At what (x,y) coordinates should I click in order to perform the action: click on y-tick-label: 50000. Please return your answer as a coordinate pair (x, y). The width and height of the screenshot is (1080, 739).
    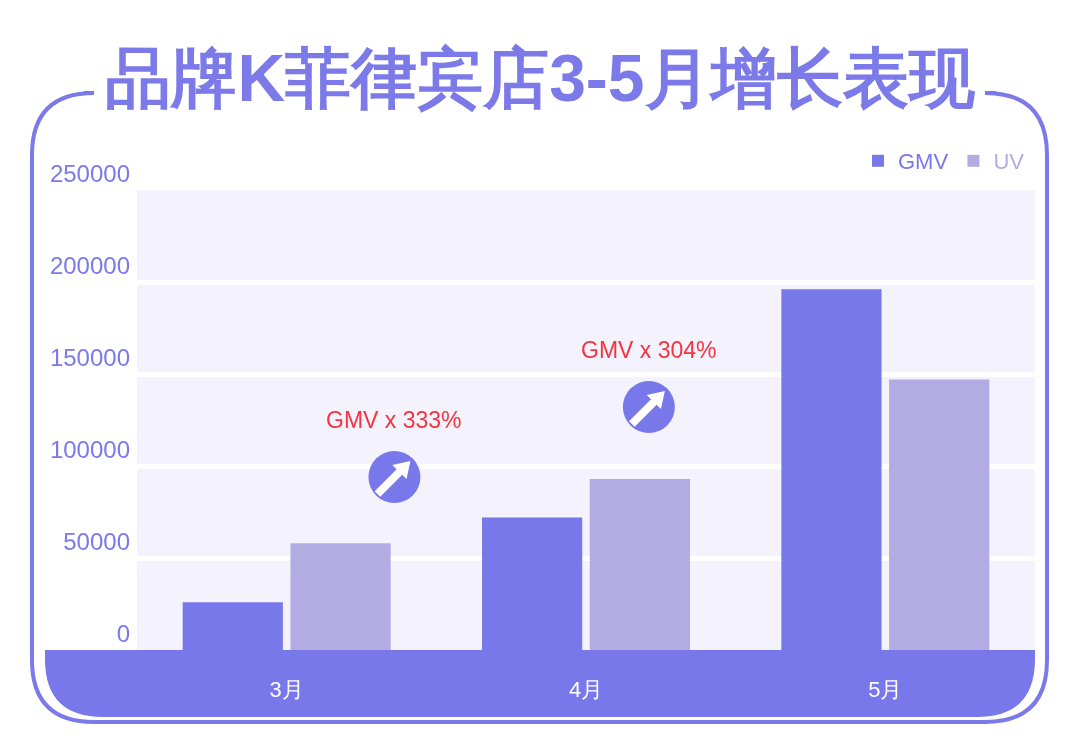
    Looking at the image, I should click on (96, 541).